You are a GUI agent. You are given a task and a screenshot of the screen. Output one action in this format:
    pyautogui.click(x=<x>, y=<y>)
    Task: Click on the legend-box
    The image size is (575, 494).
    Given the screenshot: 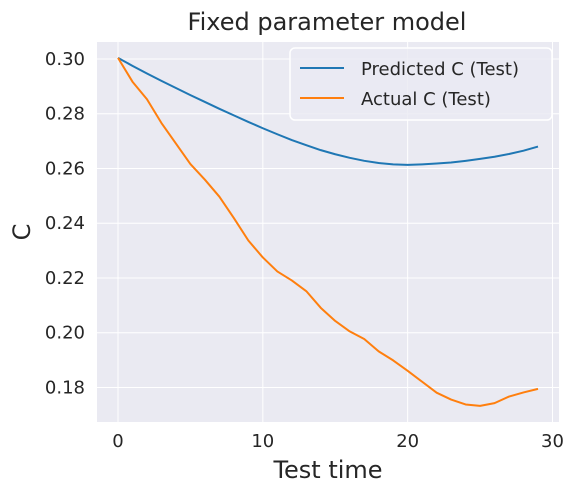 What is the action you would take?
    pyautogui.click(x=421, y=84)
    